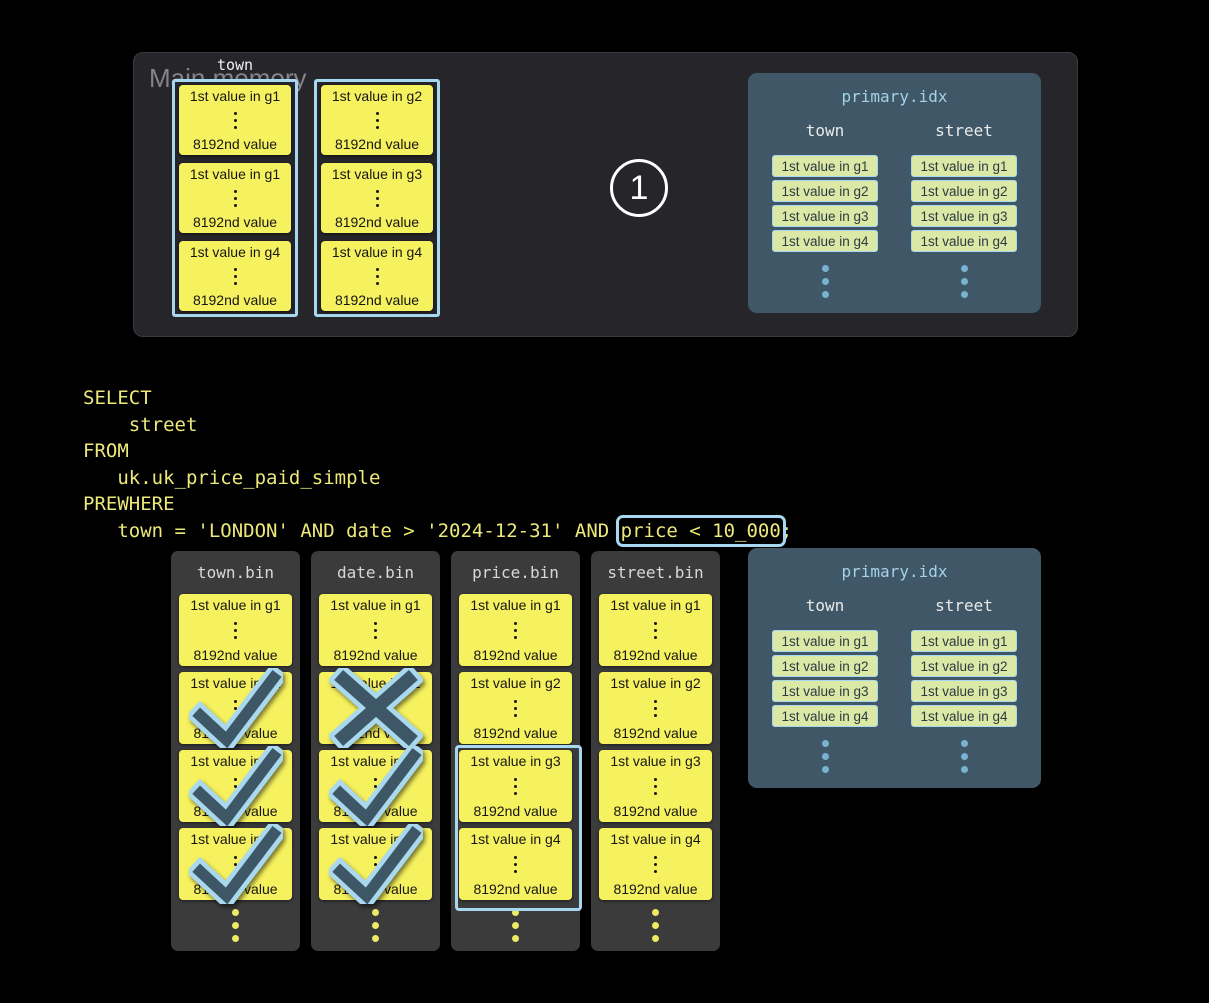 The height and width of the screenshot is (1003, 1209). What do you see at coordinates (232, 477) in the screenshot?
I see `sql-line: uk.uk_price_paid_simple` at bounding box center [232, 477].